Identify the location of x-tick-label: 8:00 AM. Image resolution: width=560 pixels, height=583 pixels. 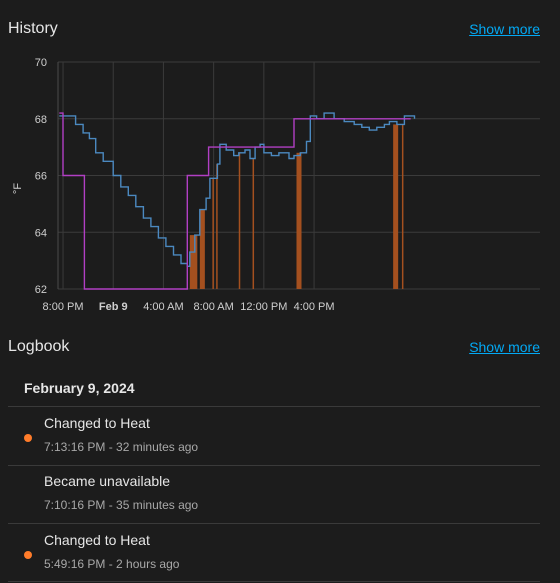
(213, 307).